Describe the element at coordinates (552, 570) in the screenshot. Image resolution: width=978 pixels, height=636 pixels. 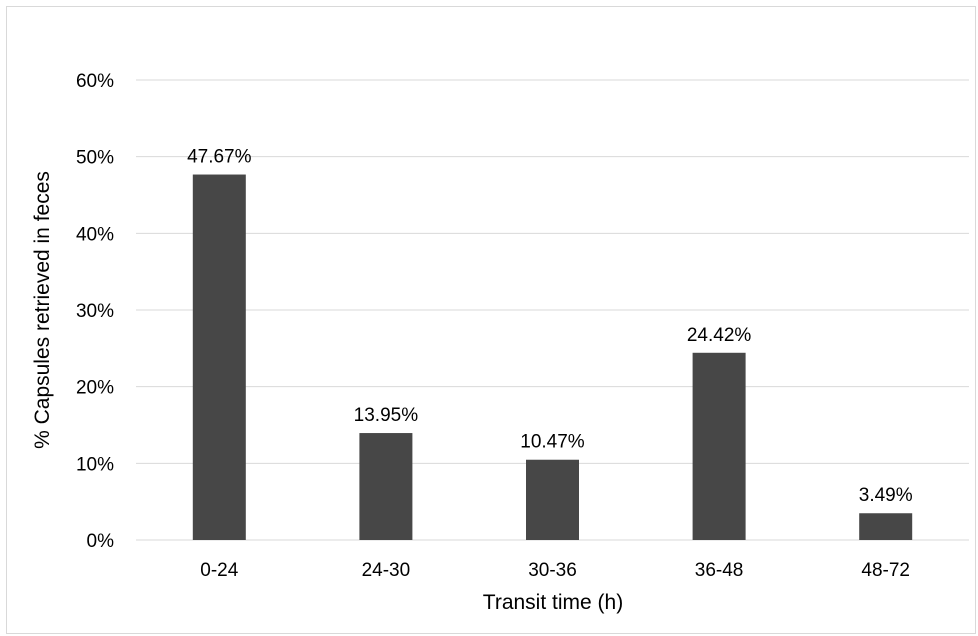
I see `x-tick-label: 30-36` at that location.